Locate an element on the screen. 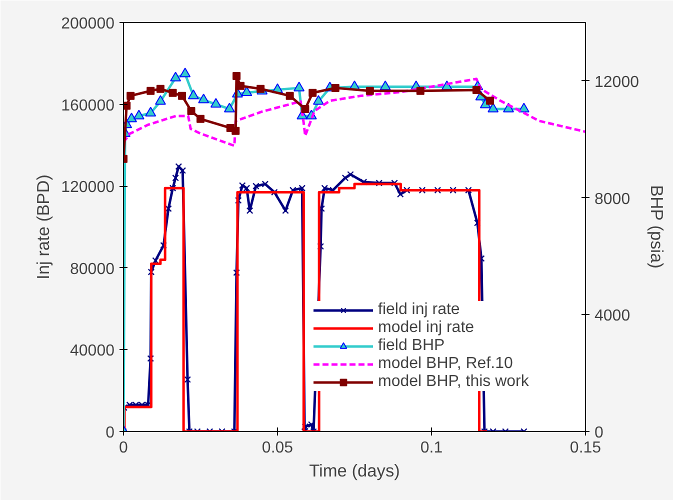 Image resolution: width=673 pixels, height=500 pixels. legend-label: field inj rate is located at coordinates (419, 310).